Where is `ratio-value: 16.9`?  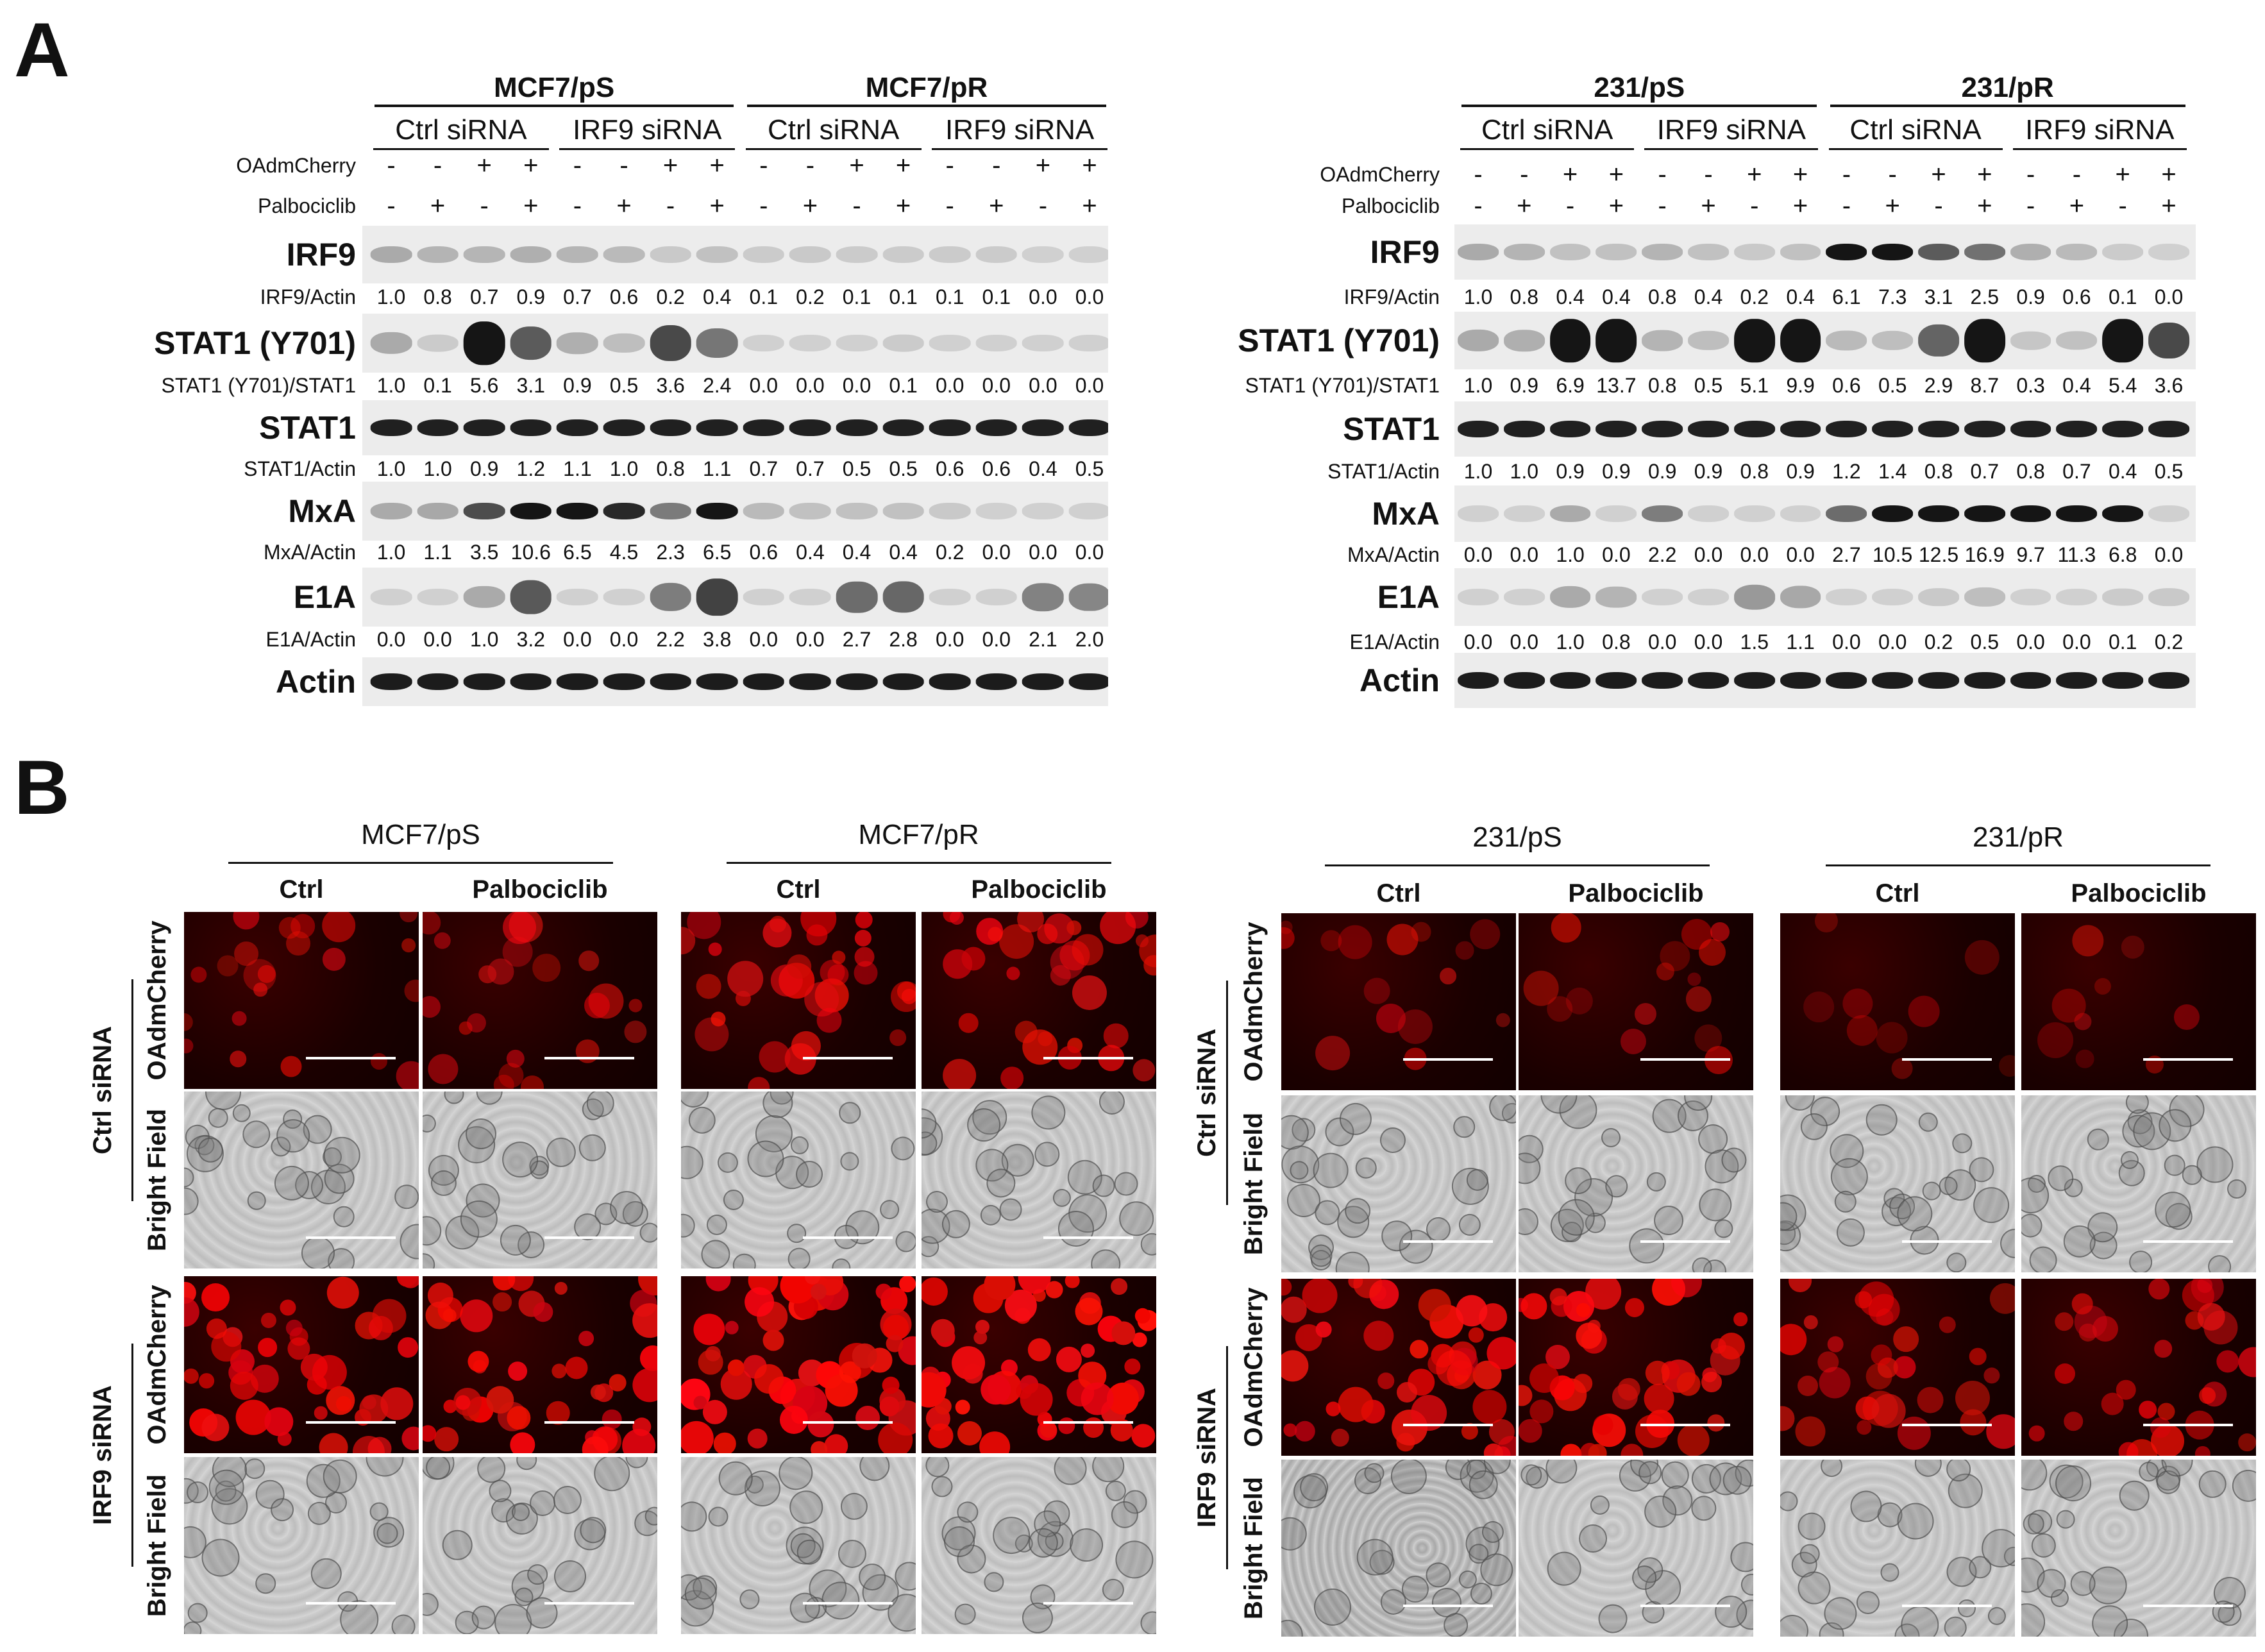
ratio-value: 16.9 is located at coordinates (1984, 554).